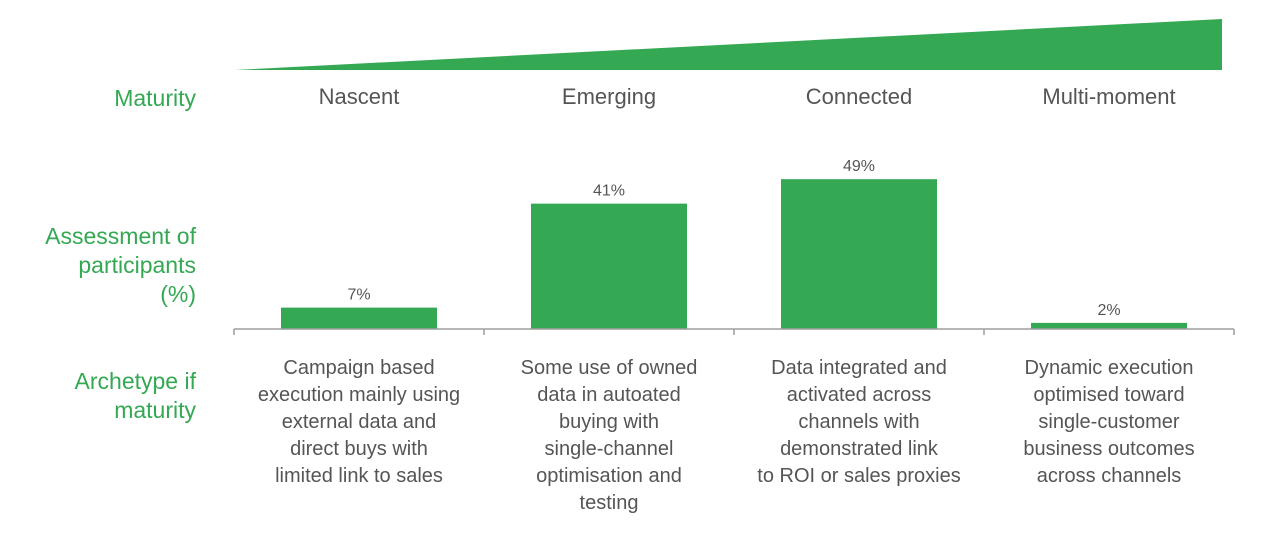 The height and width of the screenshot is (545, 1280). Describe the element at coordinates (609, 449) in the screenshot. I see `archetype-line: single-channel` at that location.